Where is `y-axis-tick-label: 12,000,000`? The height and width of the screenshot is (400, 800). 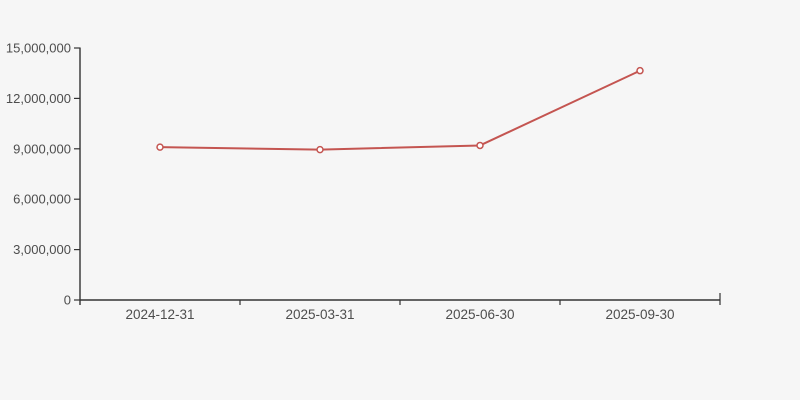
y-axis-tick-label: 12,000,000 is located at coordinates (38, 98).